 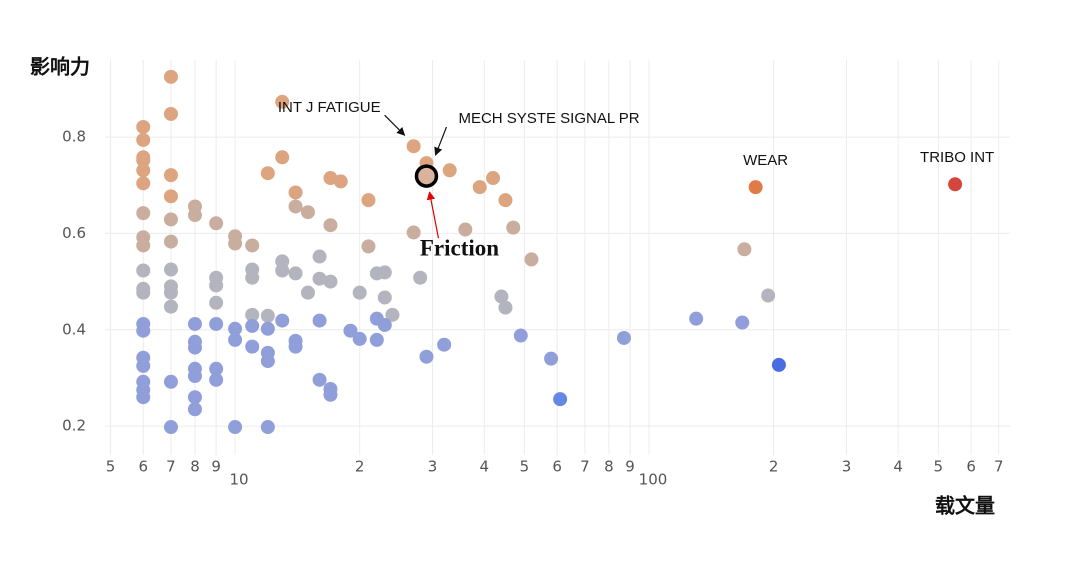 What do you see at coordinates (485, 467) in the screenshot?
I see `x-tick-label: 4` at bounding box center [485, 467].